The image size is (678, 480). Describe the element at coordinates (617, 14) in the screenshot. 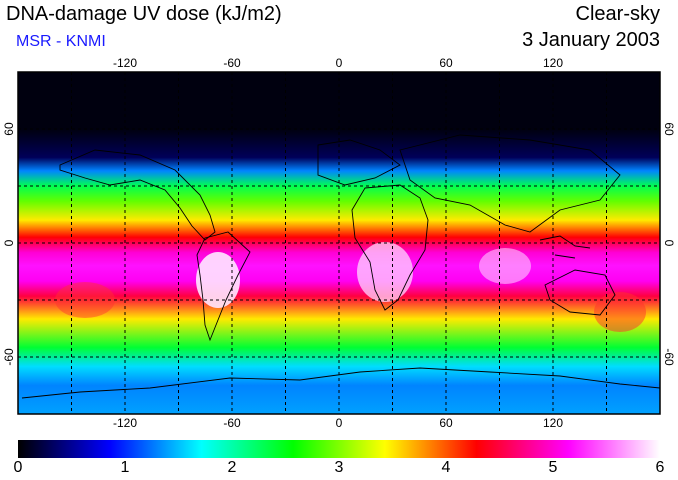

I see `sky-condition-label: Clear-sky` at that location.